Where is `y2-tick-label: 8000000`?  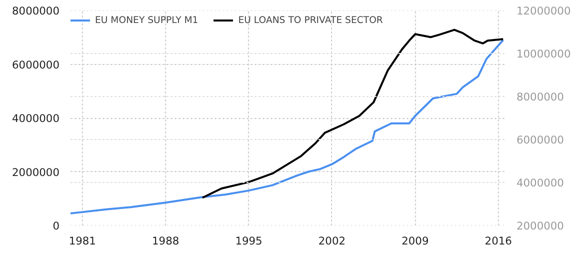
y2-tick-label: 8000000 is located at coordinates (540, 97).